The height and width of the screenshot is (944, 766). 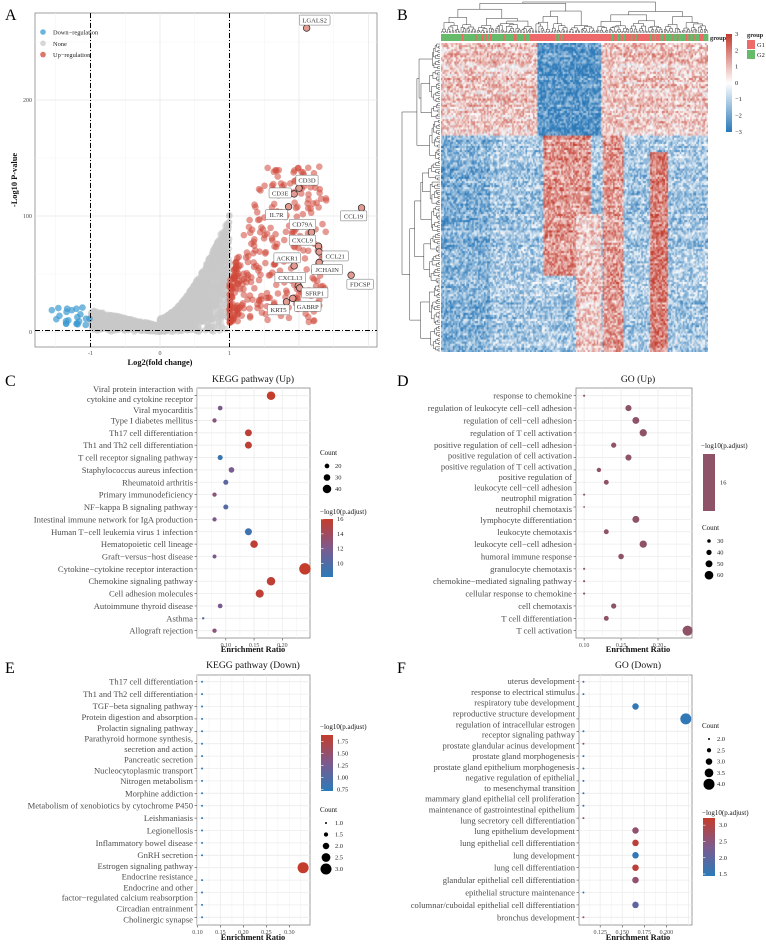 I want to click on colorbar-tick: 2, so click(x=736, y=50).